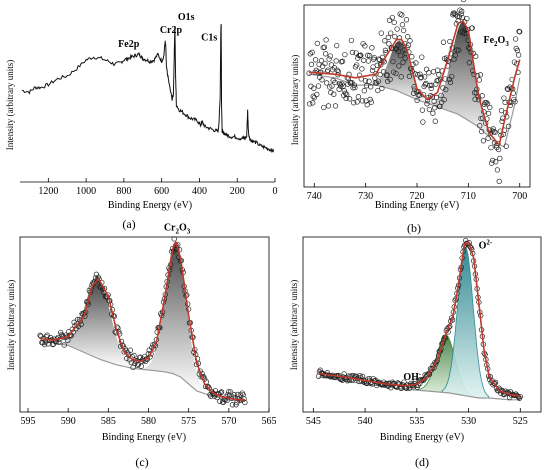  Describe the element at coordinates (414, 228) in the screenshot. I see `panel-b-tag: (b)` at that location.